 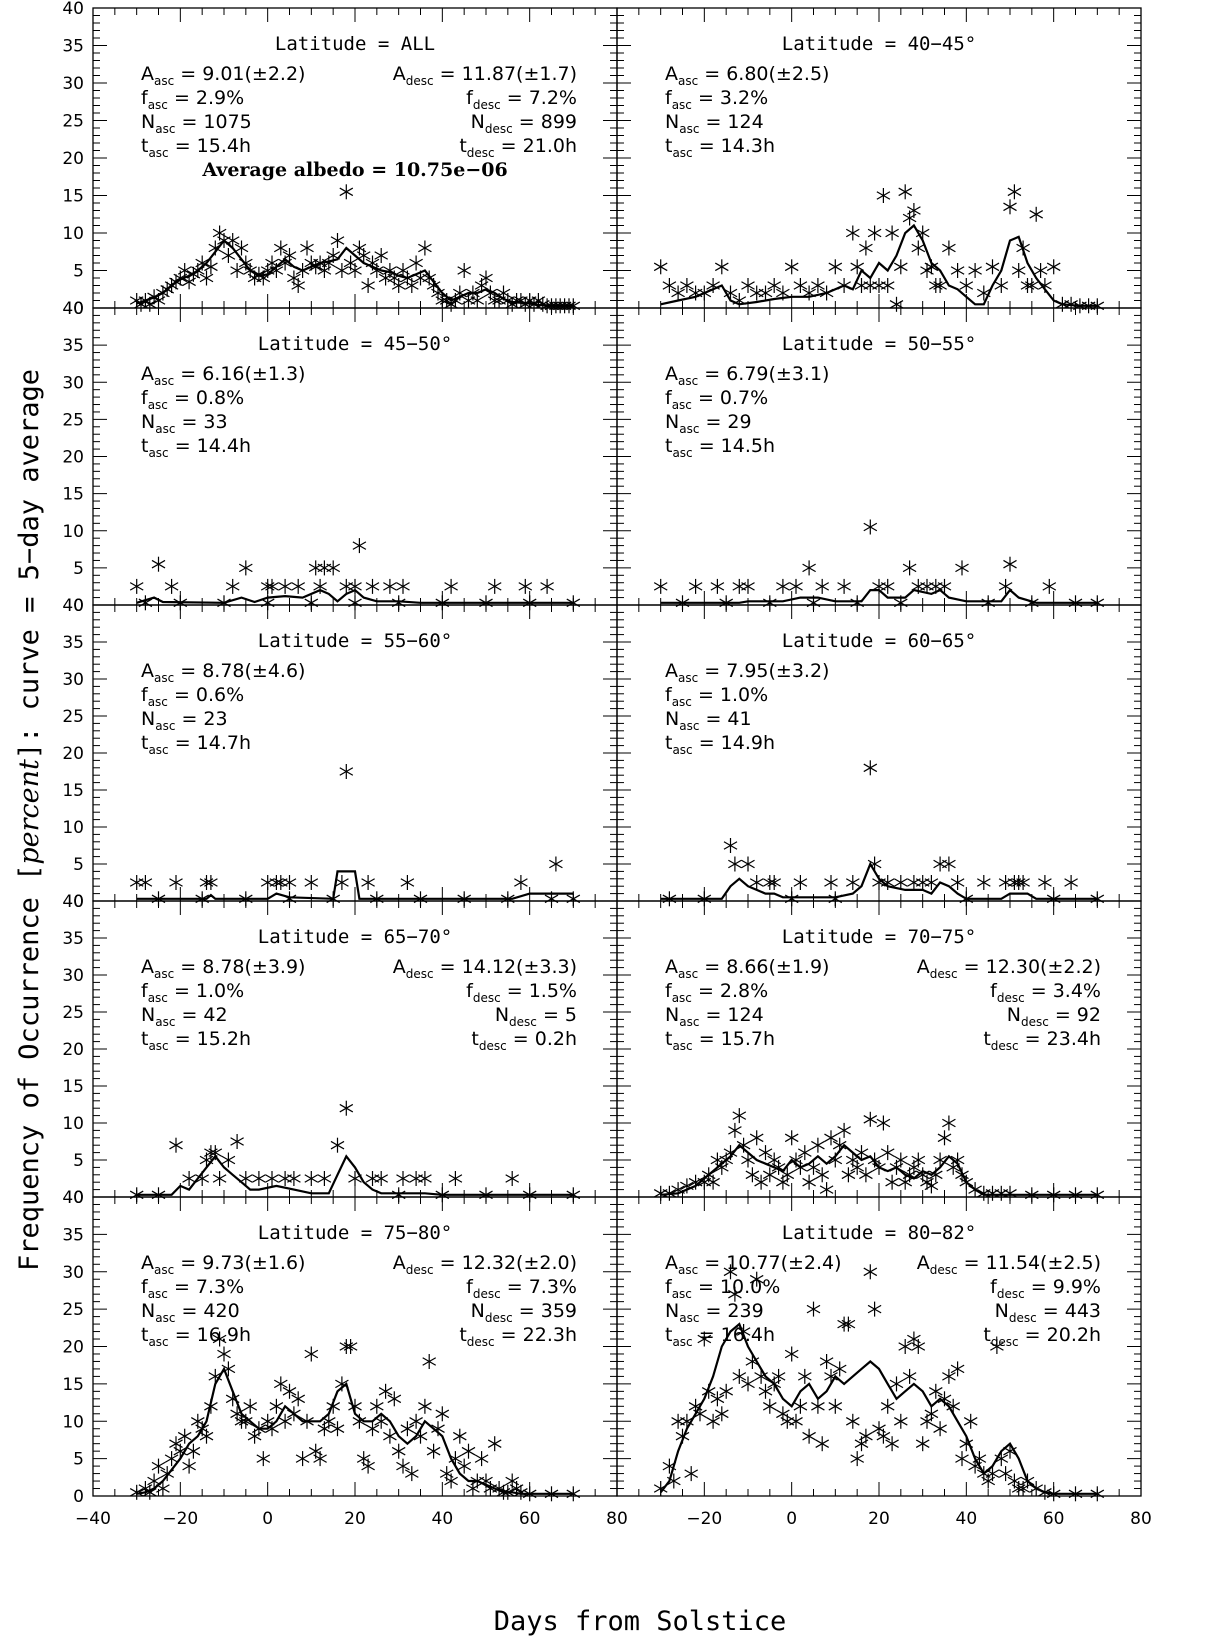 I want to click on asc-stat: Nasc = 239, so click(x=714, y=1312).